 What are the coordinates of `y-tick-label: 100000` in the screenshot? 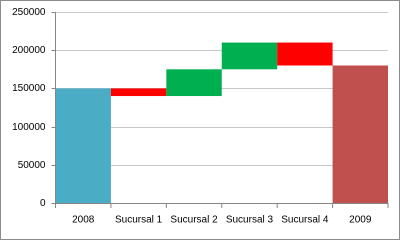 It's located at (29, 127).